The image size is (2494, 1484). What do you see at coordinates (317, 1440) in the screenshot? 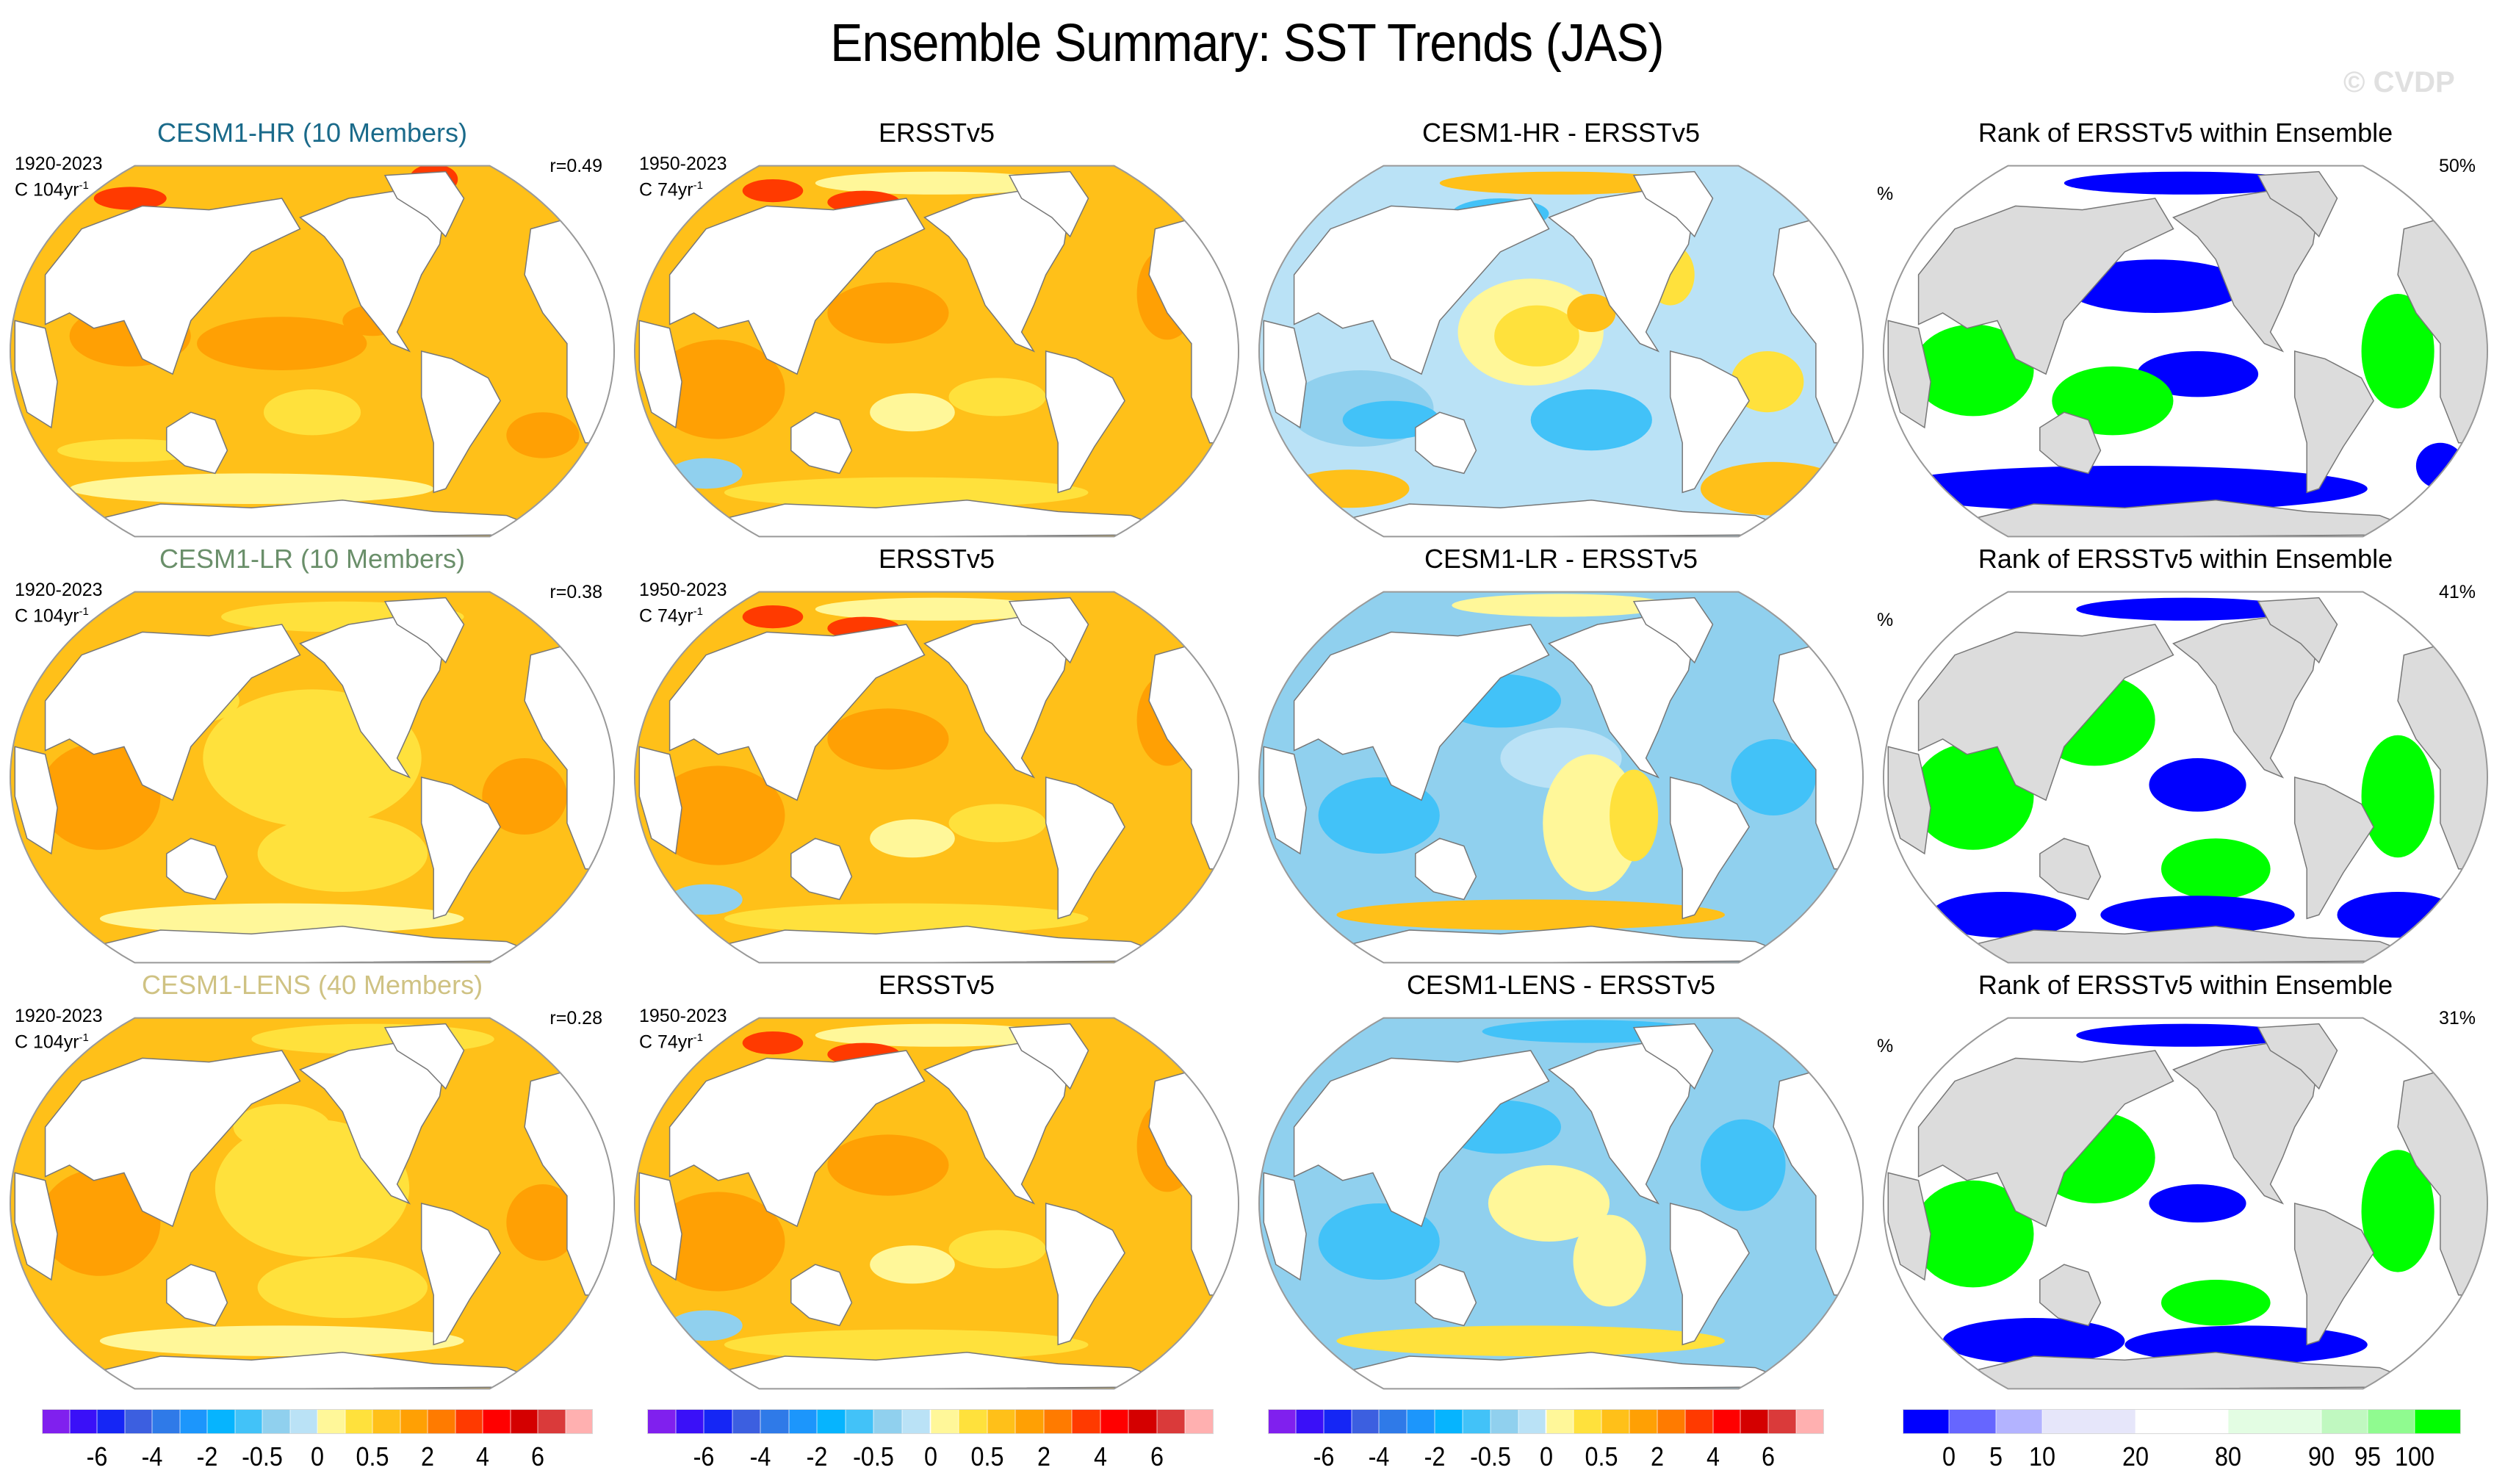
I see `colorbar-trend: -6 -4 -2 -0.5 0 0.5 2 4 6` at bounding box center [317, 1440].